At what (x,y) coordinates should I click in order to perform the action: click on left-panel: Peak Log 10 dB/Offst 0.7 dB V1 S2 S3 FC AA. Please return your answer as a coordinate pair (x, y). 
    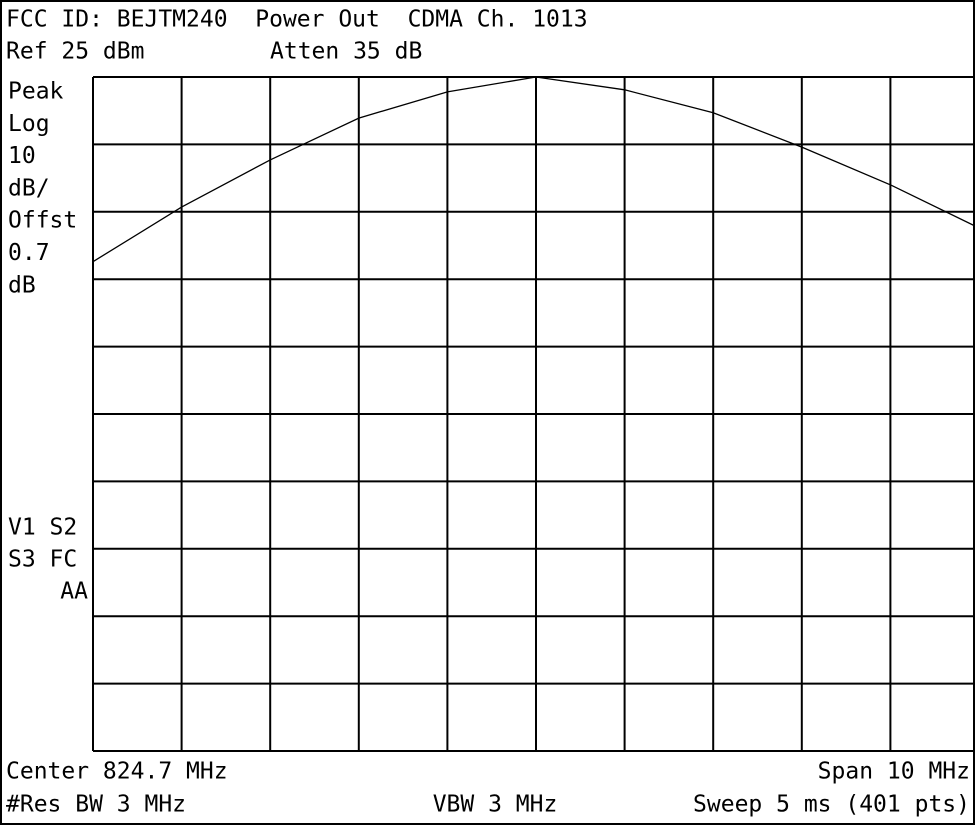
    Looking at the image, I should click on (48, 342).